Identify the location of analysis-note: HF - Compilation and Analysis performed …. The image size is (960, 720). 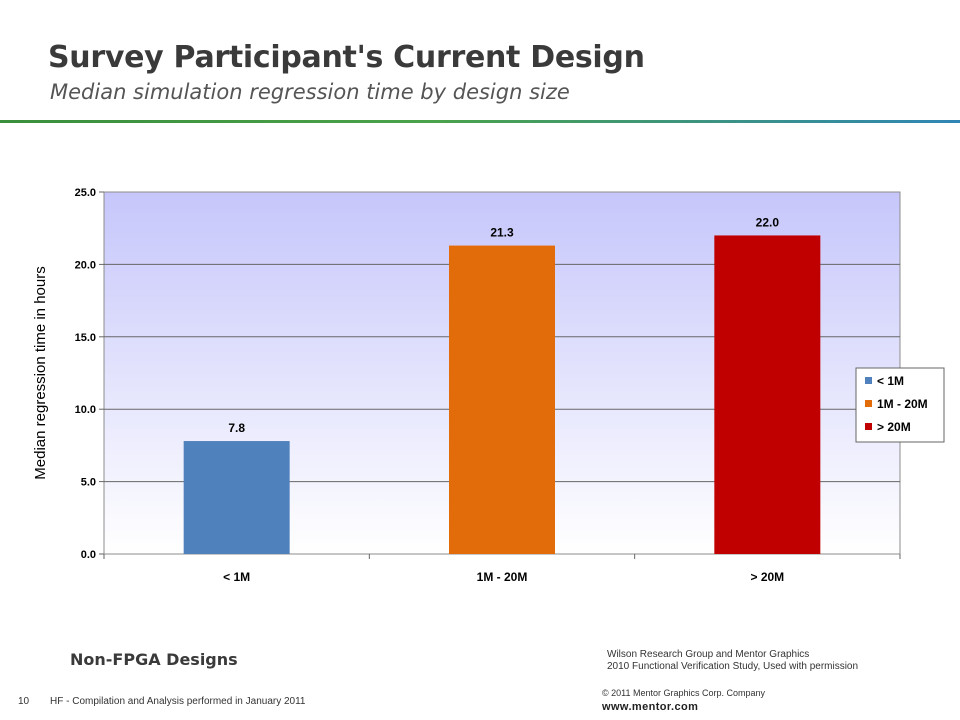
(178, 701).